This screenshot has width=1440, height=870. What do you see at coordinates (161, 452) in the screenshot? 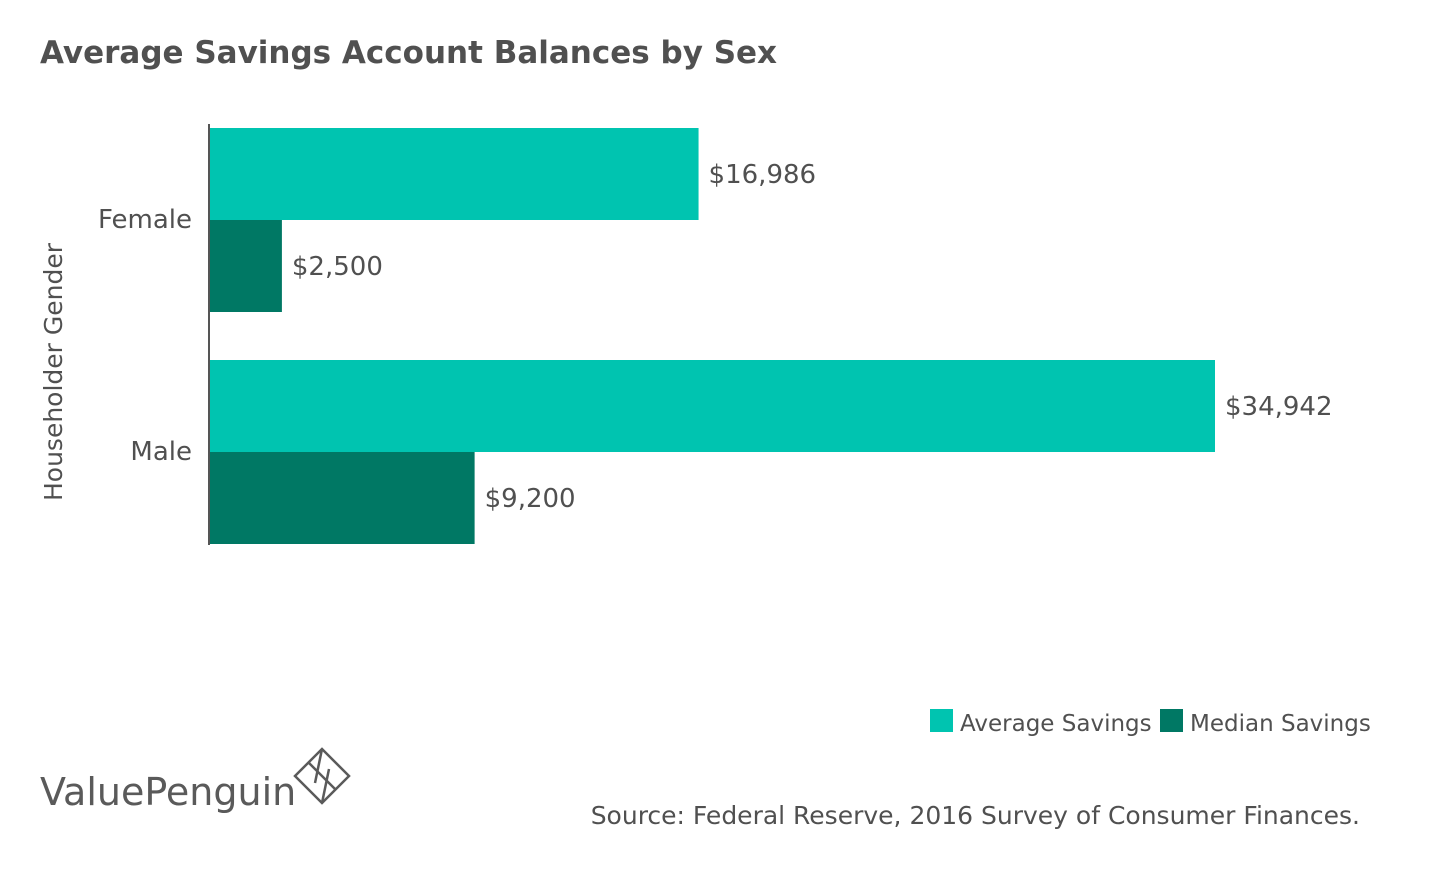
I see `category-label-male: Male` at bounding box center [161, 452].